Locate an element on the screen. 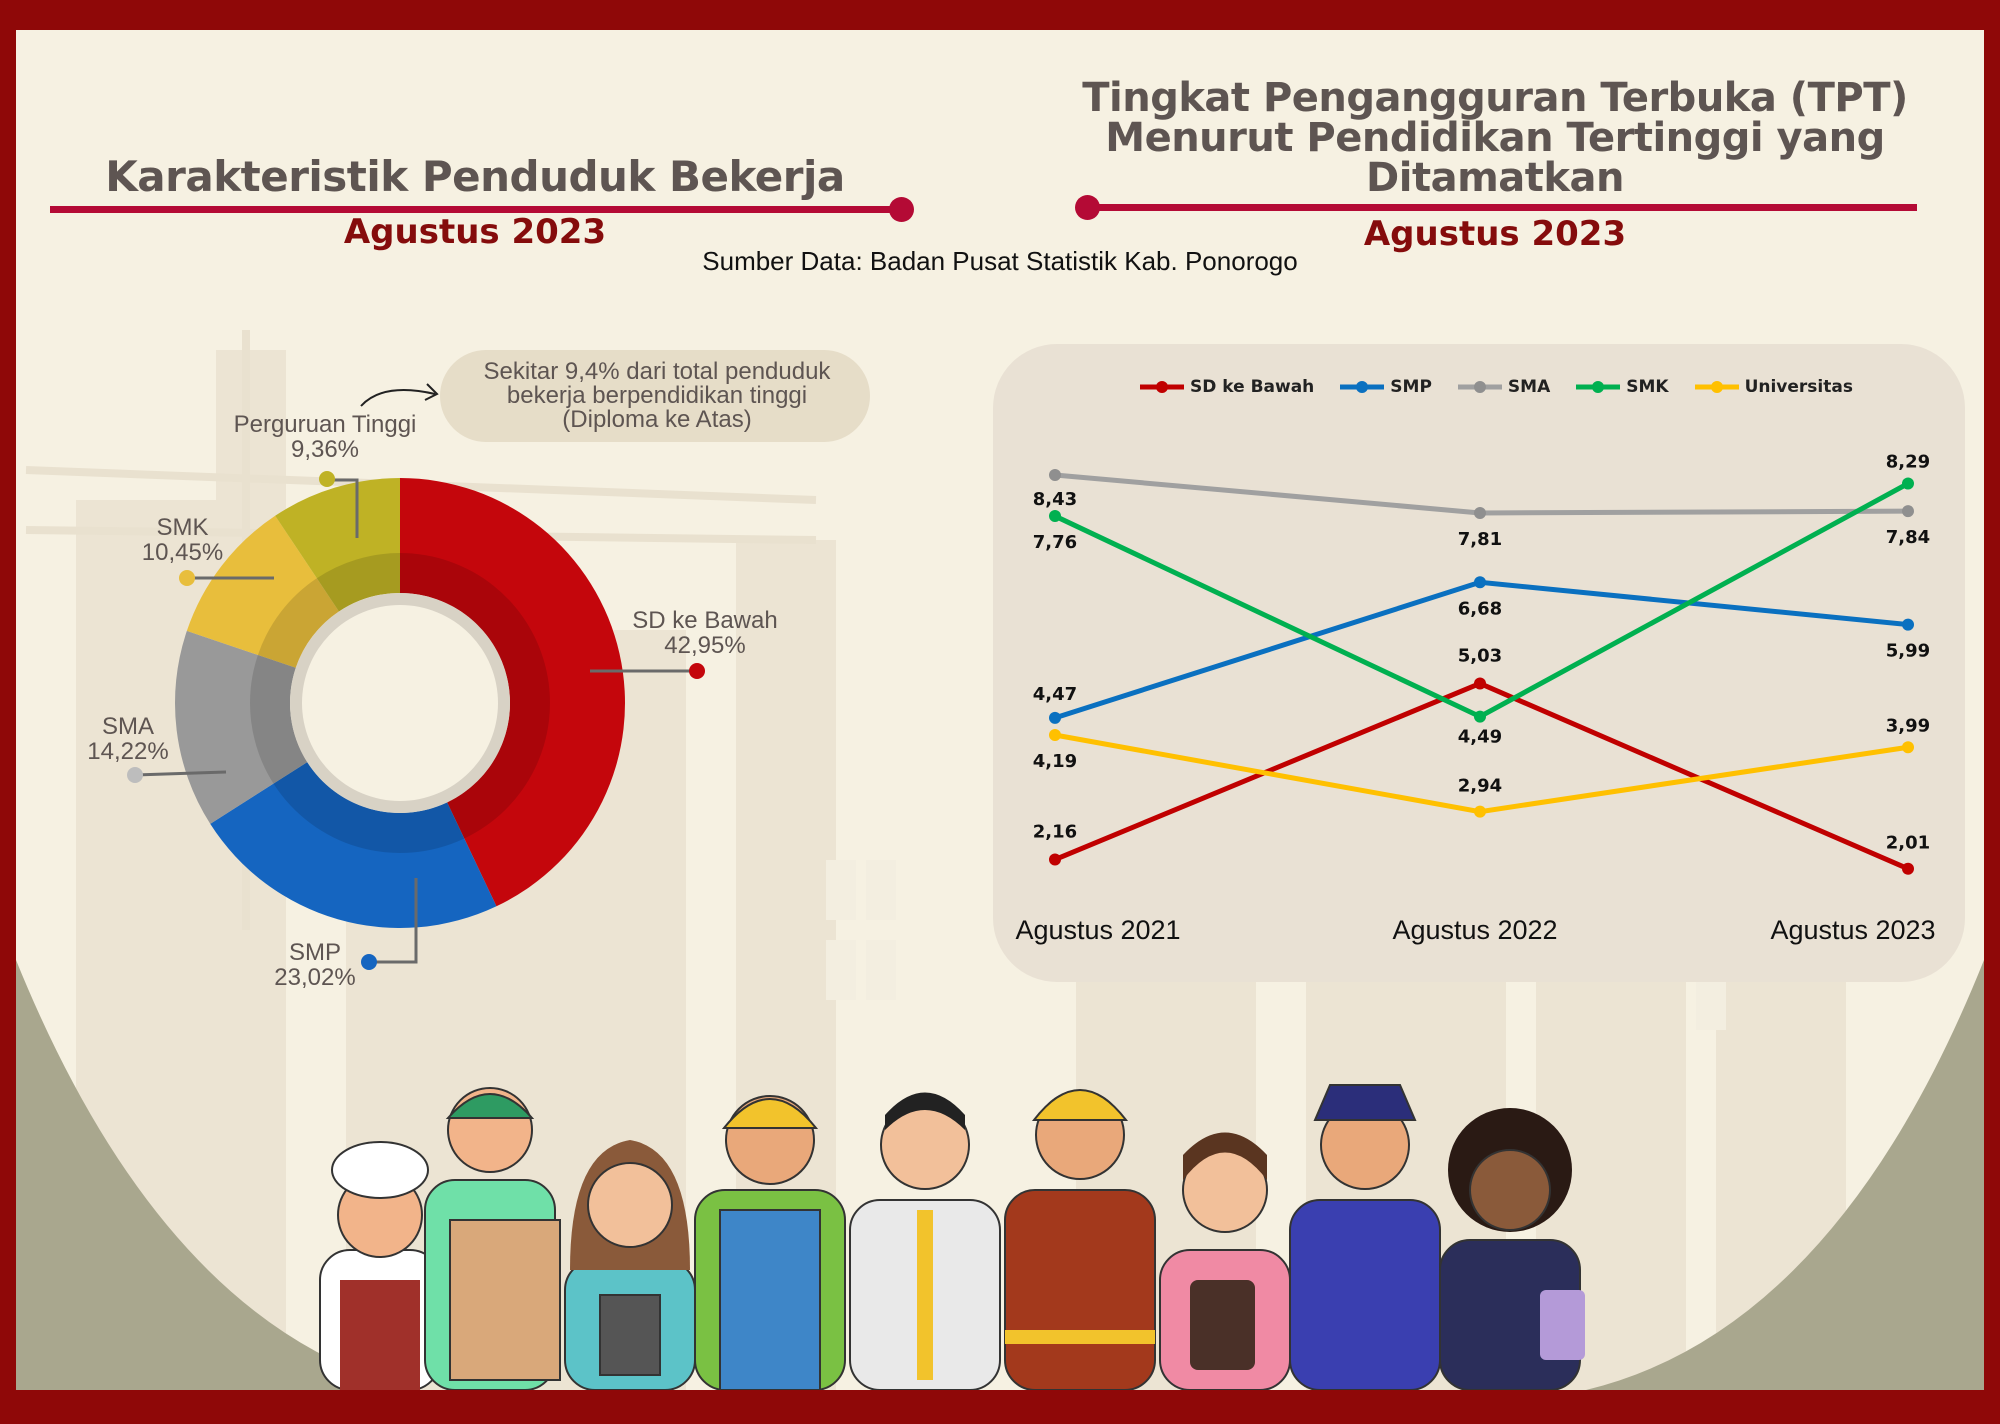  slice-name-pt: Perguruan Tinggi is located at coordinates (325, 424).